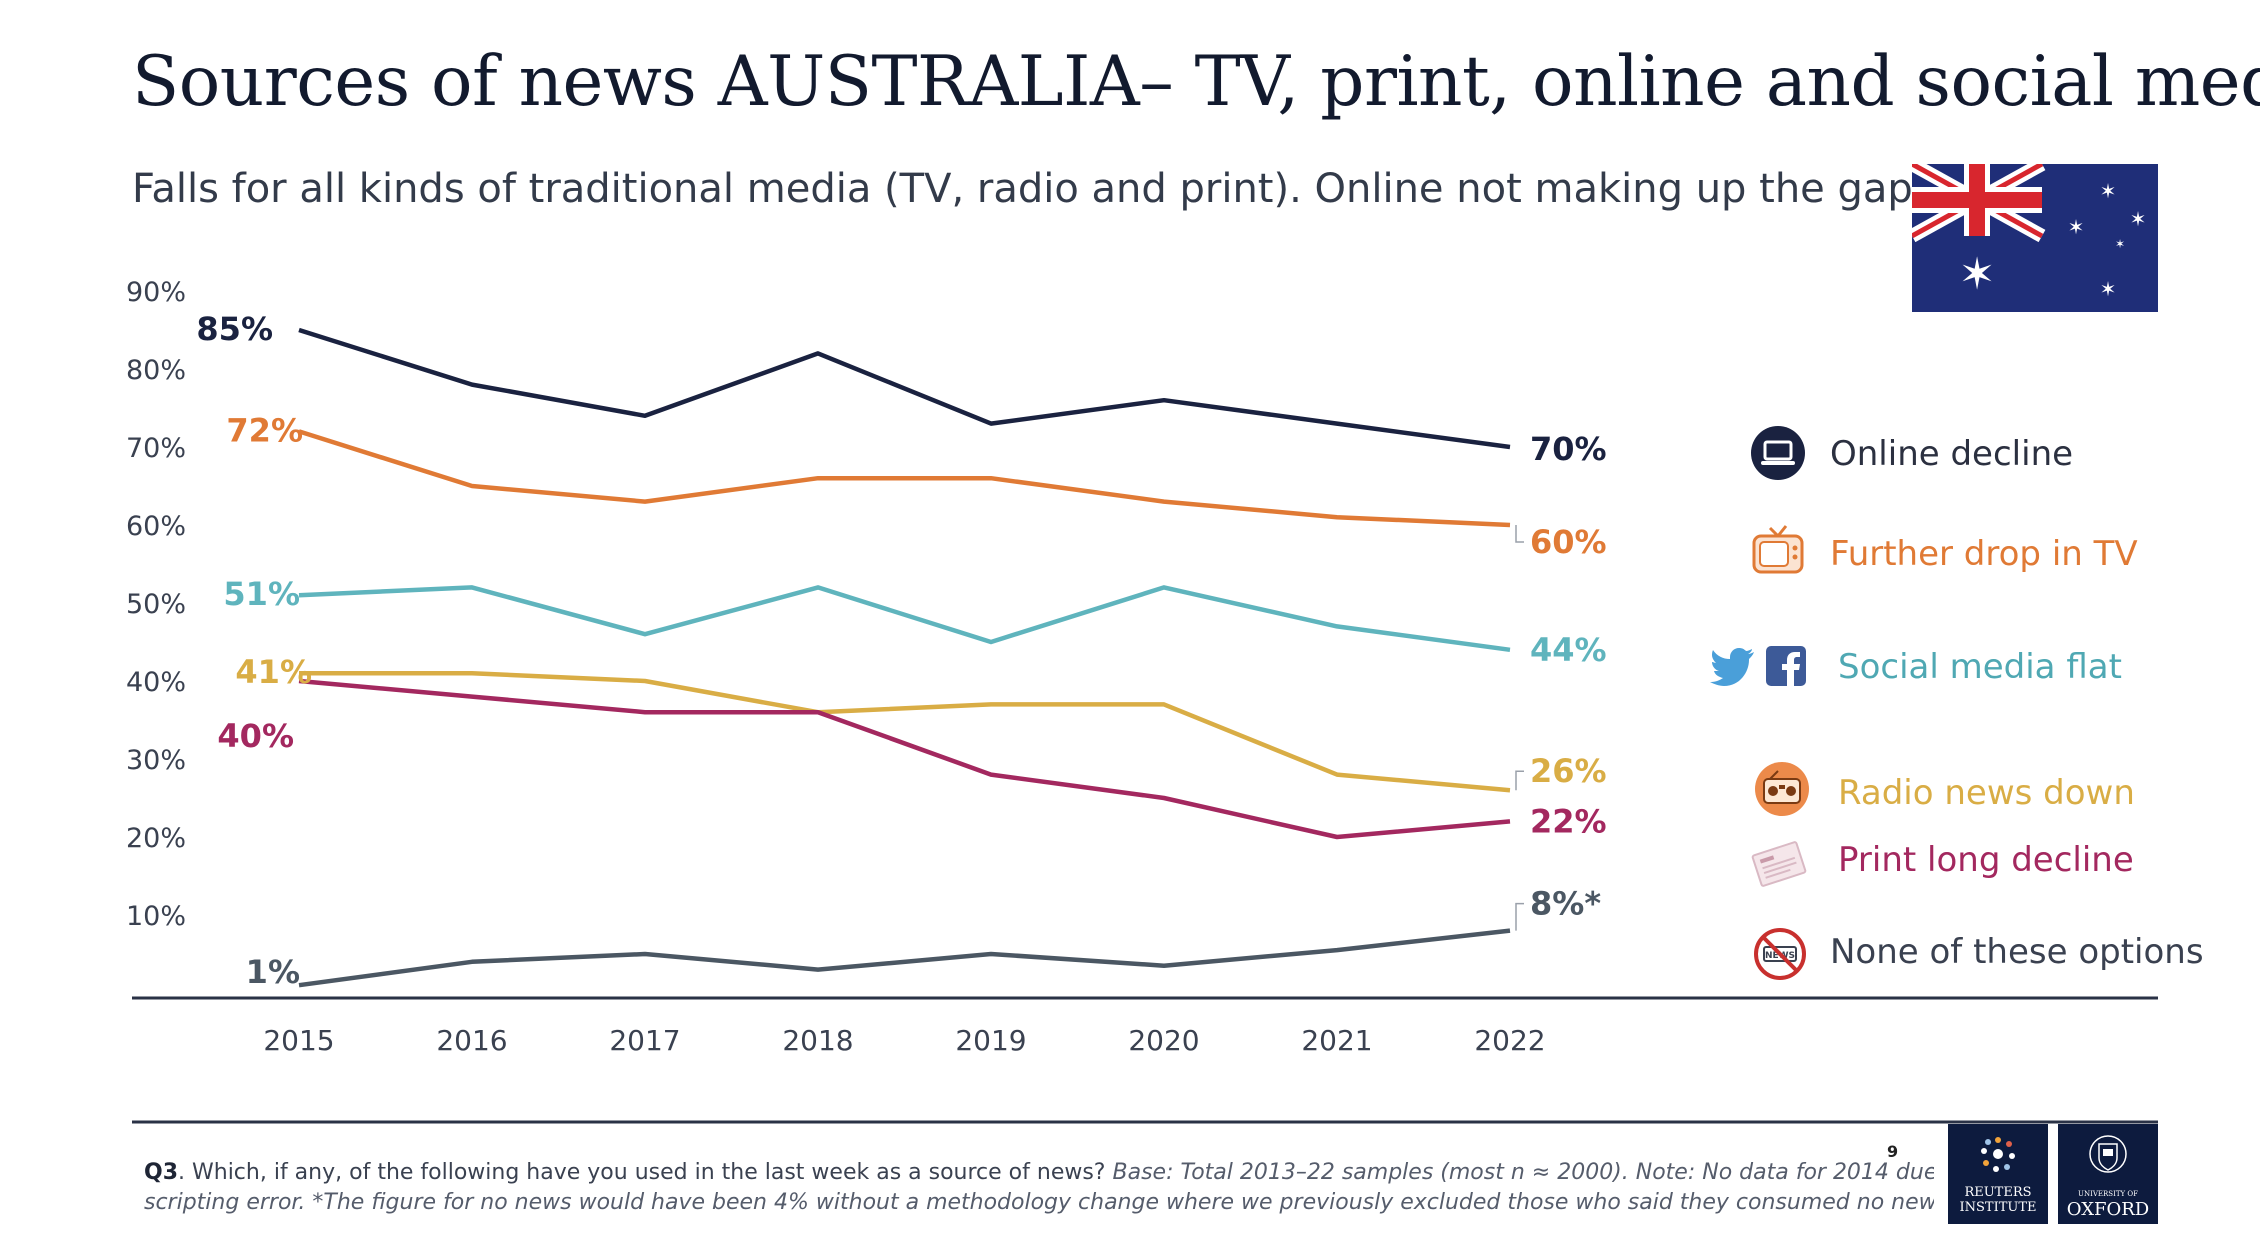  Describe the element at coordinates (1980, 667) in the screenshot. I see `legend-label-social: Social media flat` at that location.